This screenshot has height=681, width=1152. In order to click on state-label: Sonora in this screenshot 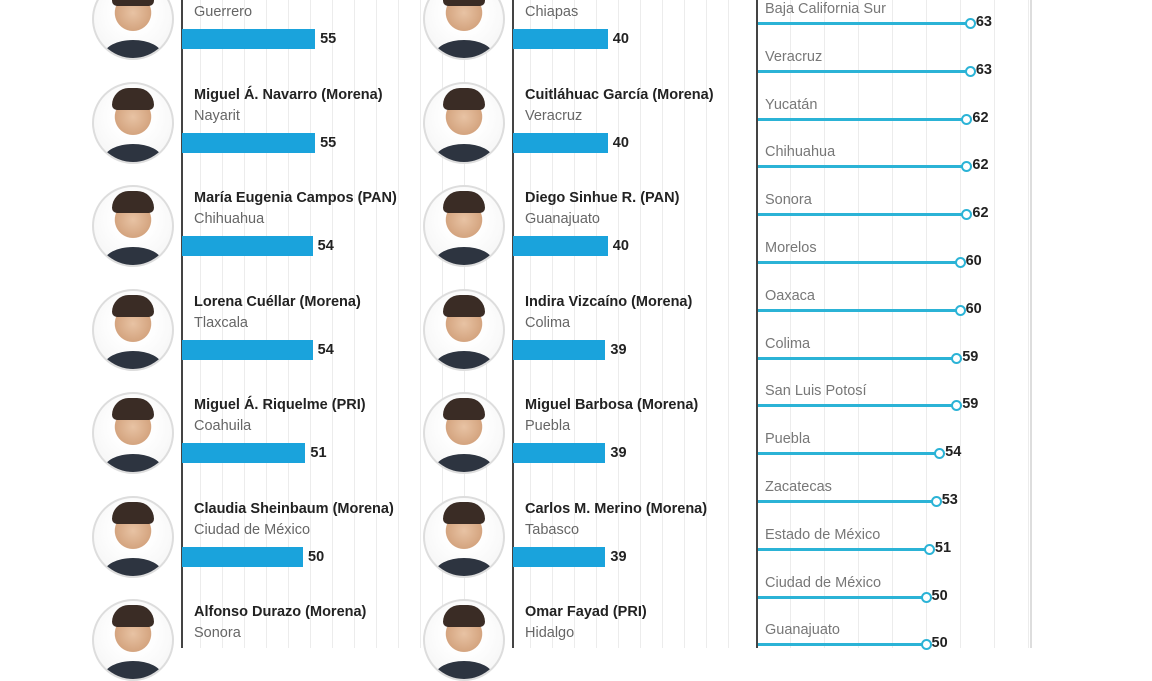, I will do `click(788, 200)`.